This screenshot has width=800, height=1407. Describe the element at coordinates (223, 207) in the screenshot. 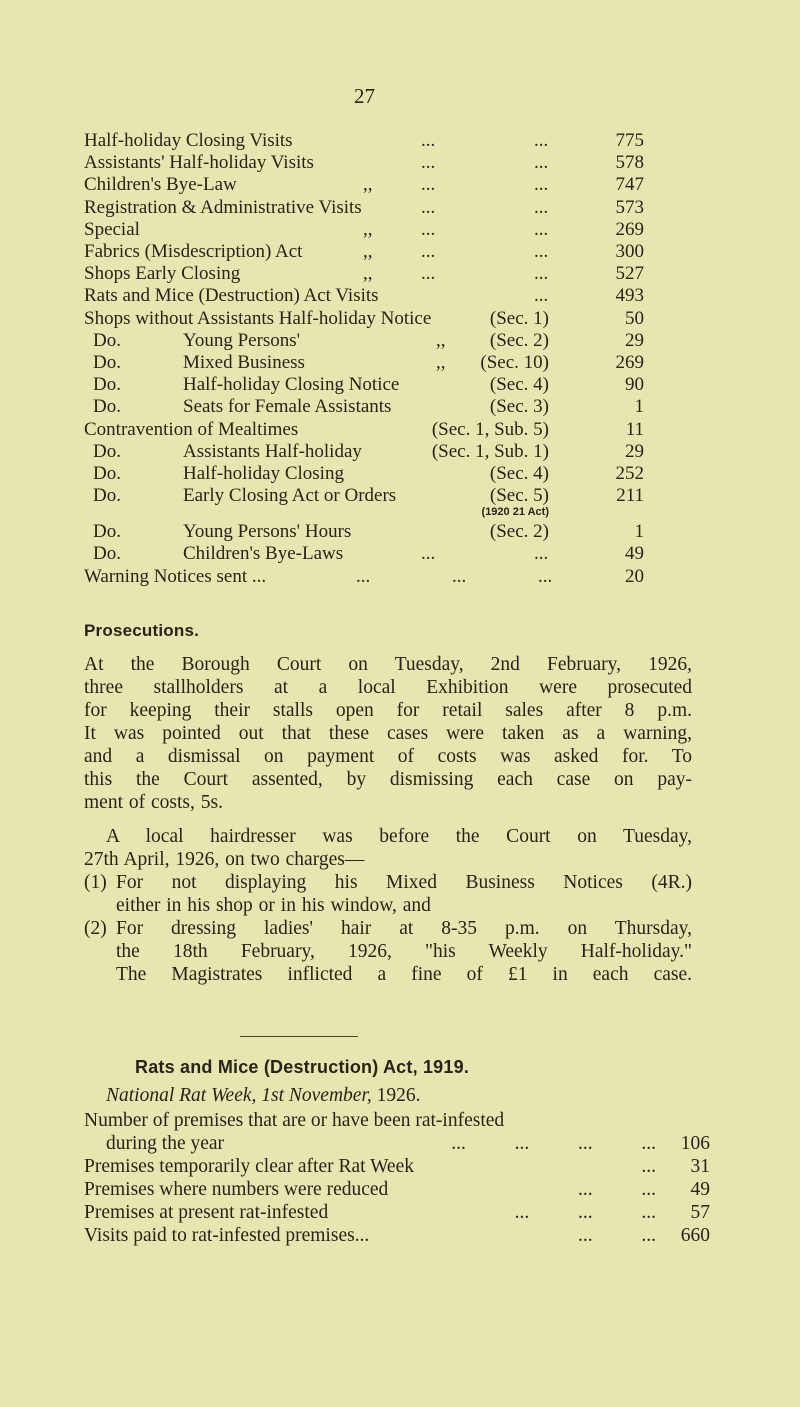

I see `row-label: Registration & Administrative Visits` at that location.